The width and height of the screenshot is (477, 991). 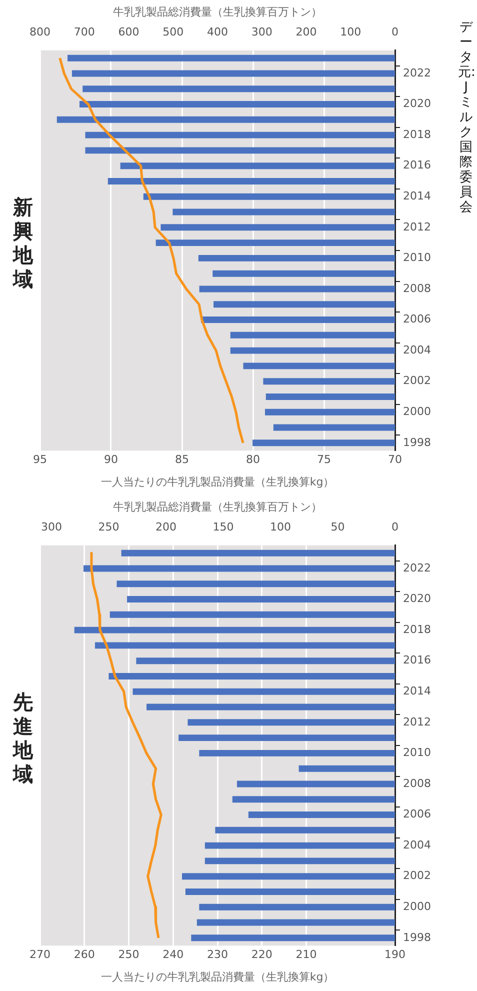 What do you see at coordinates (261, 955) in the screenshot?
I see `x-tick-label: 220` at bounding box center [261, 955].